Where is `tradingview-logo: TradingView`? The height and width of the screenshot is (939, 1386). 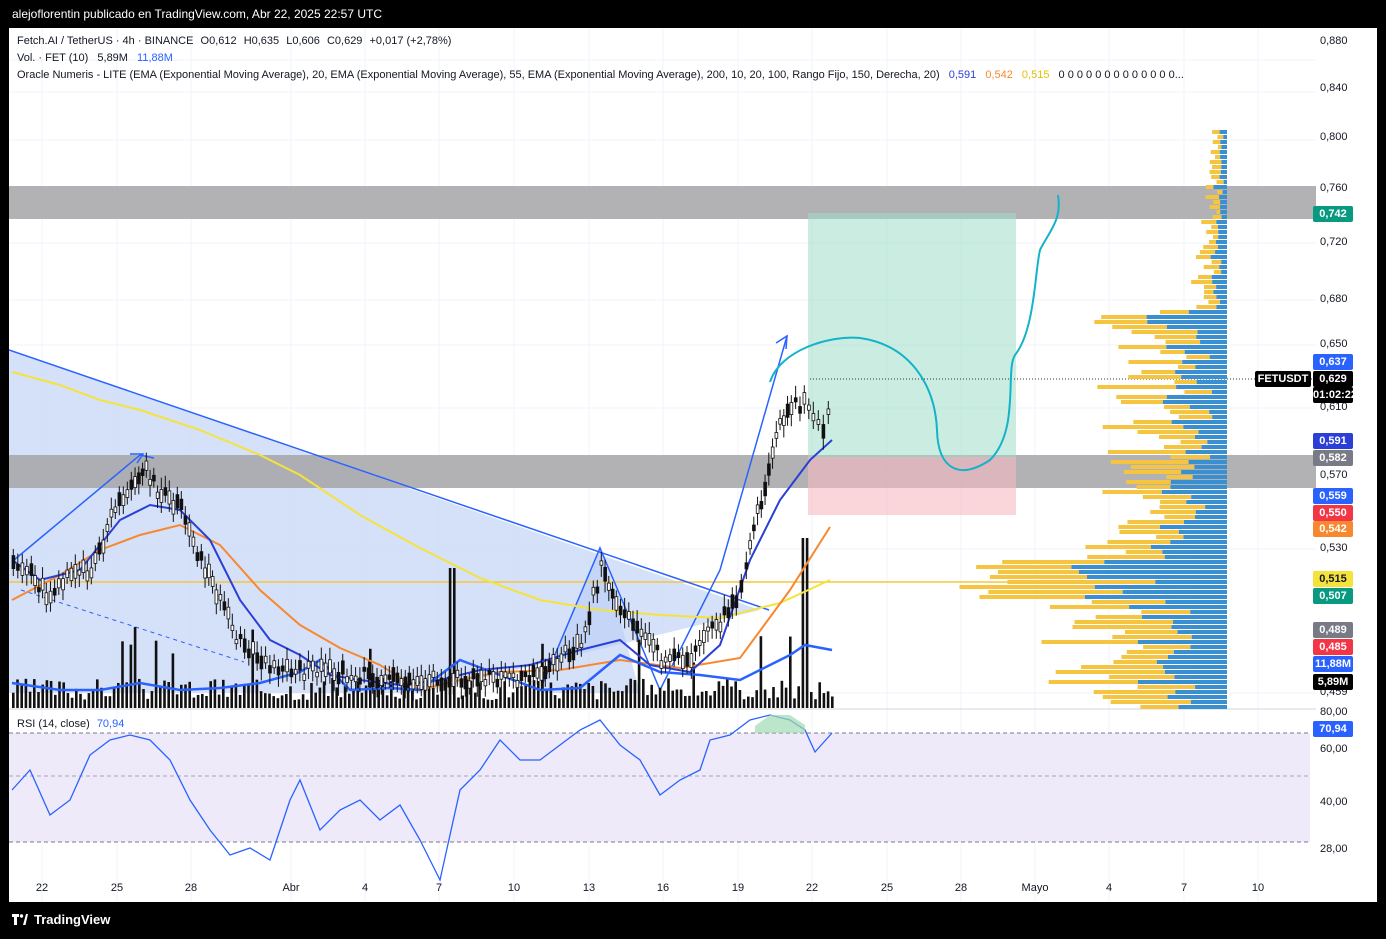 tradingview-logo: TradingView is located at coordinates (61, 919).